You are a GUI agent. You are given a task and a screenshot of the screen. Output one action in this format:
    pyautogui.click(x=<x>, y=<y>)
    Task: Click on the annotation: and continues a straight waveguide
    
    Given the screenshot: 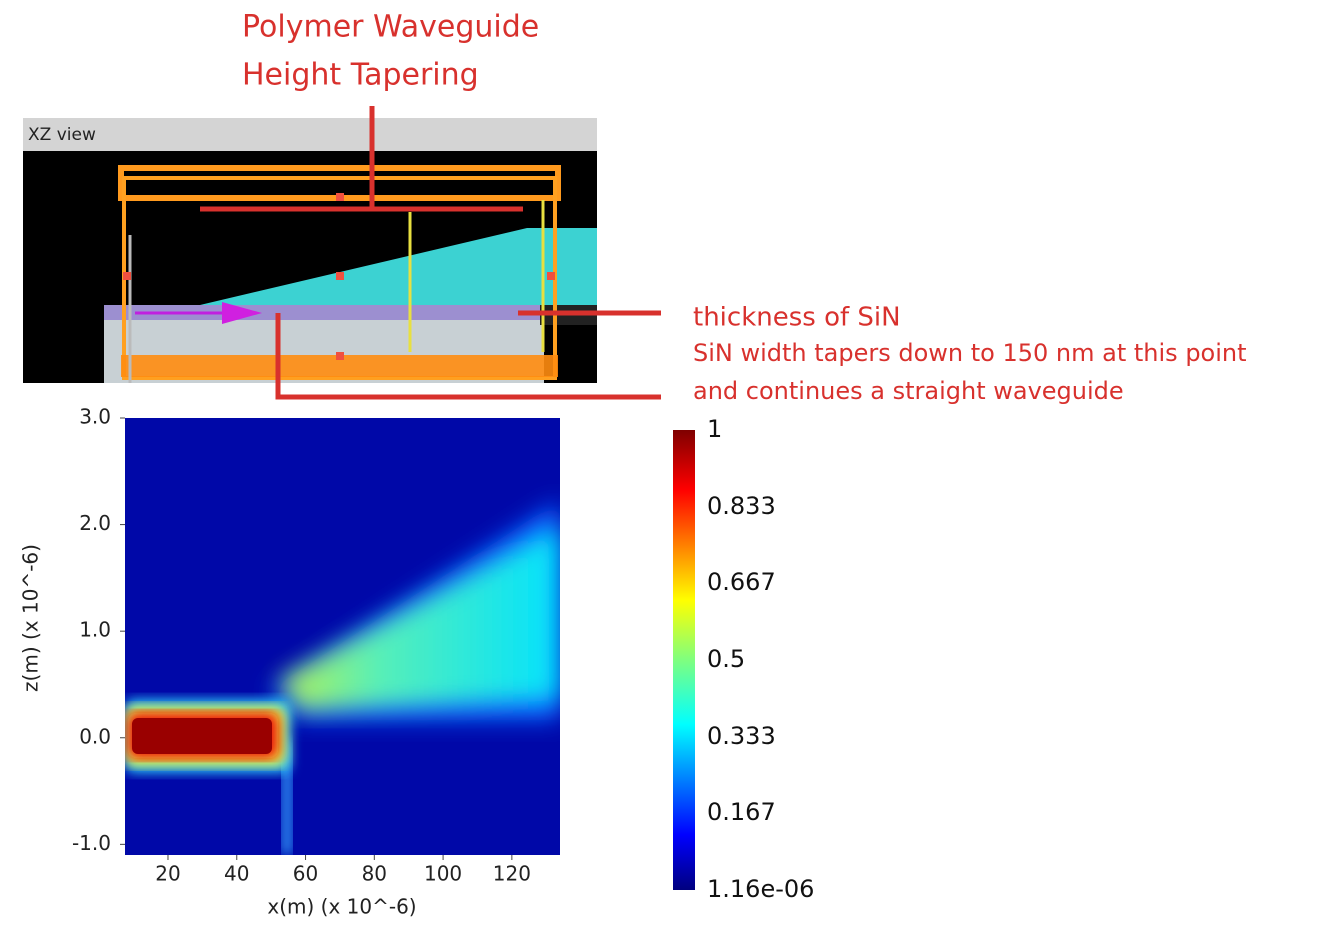 What is the action you would take?
    pyautogui.click(x=908, y=391)
    